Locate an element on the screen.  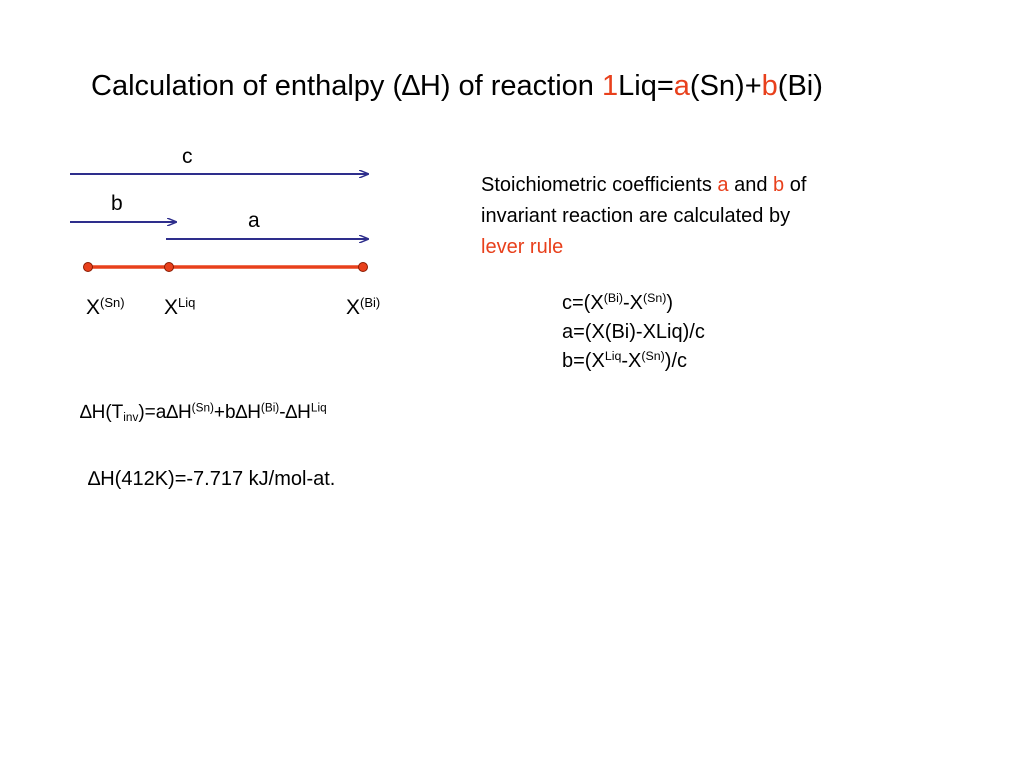
line: Stoichiometric coefficients a and b of is located at coordinates (643, 185).